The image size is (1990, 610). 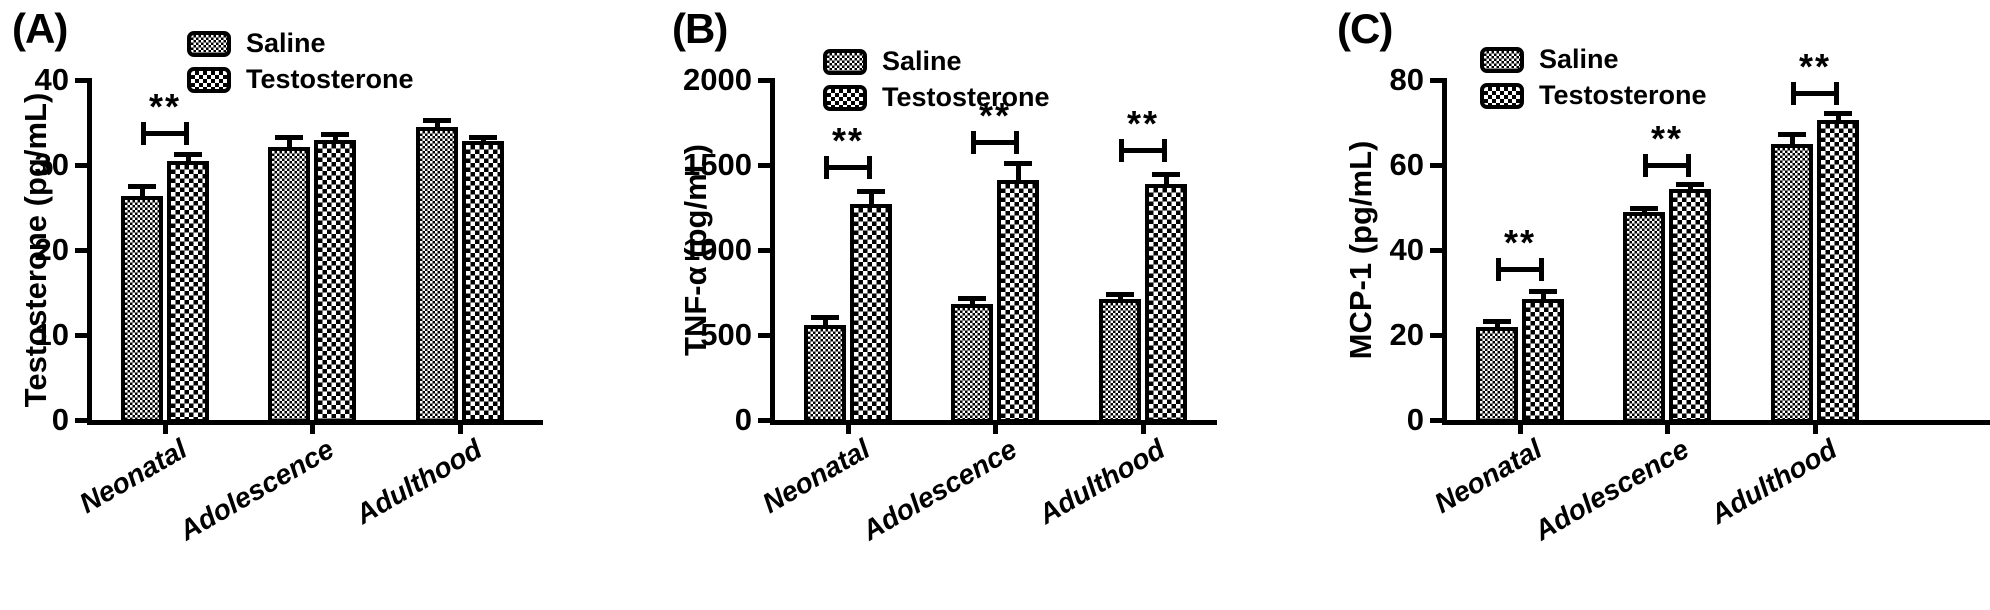 I want to click on legend: Saline Testosterone, so click(x=1593, y=77).